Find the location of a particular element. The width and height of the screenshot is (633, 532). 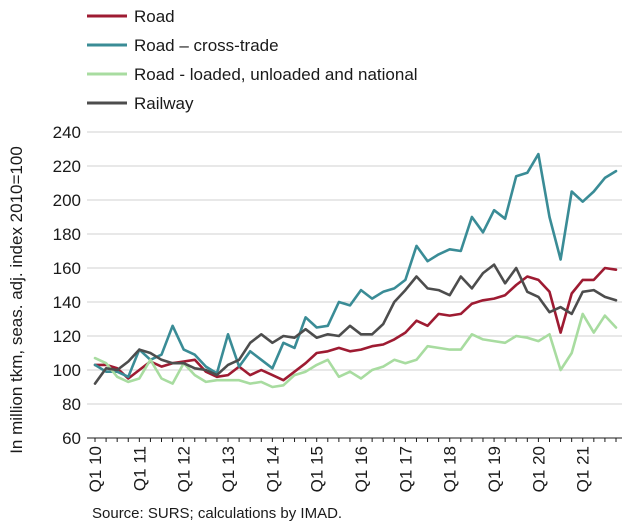

x-tick-label-q1-18: Q1 18 is located at coordinates (450, 469).